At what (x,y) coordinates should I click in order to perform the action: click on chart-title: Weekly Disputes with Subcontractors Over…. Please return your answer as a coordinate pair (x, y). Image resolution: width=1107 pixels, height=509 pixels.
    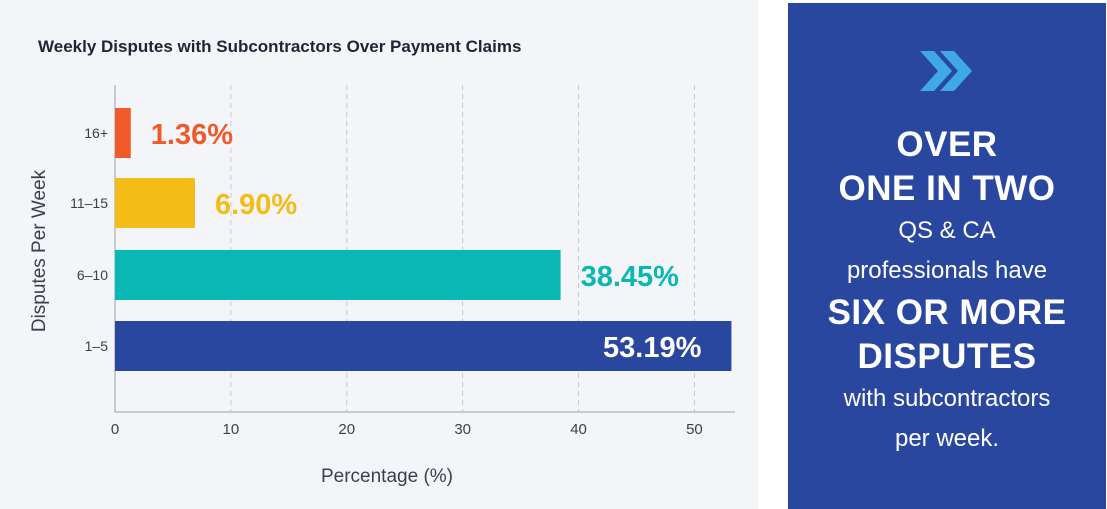
    Looking at the image, I should click on (280, 46).